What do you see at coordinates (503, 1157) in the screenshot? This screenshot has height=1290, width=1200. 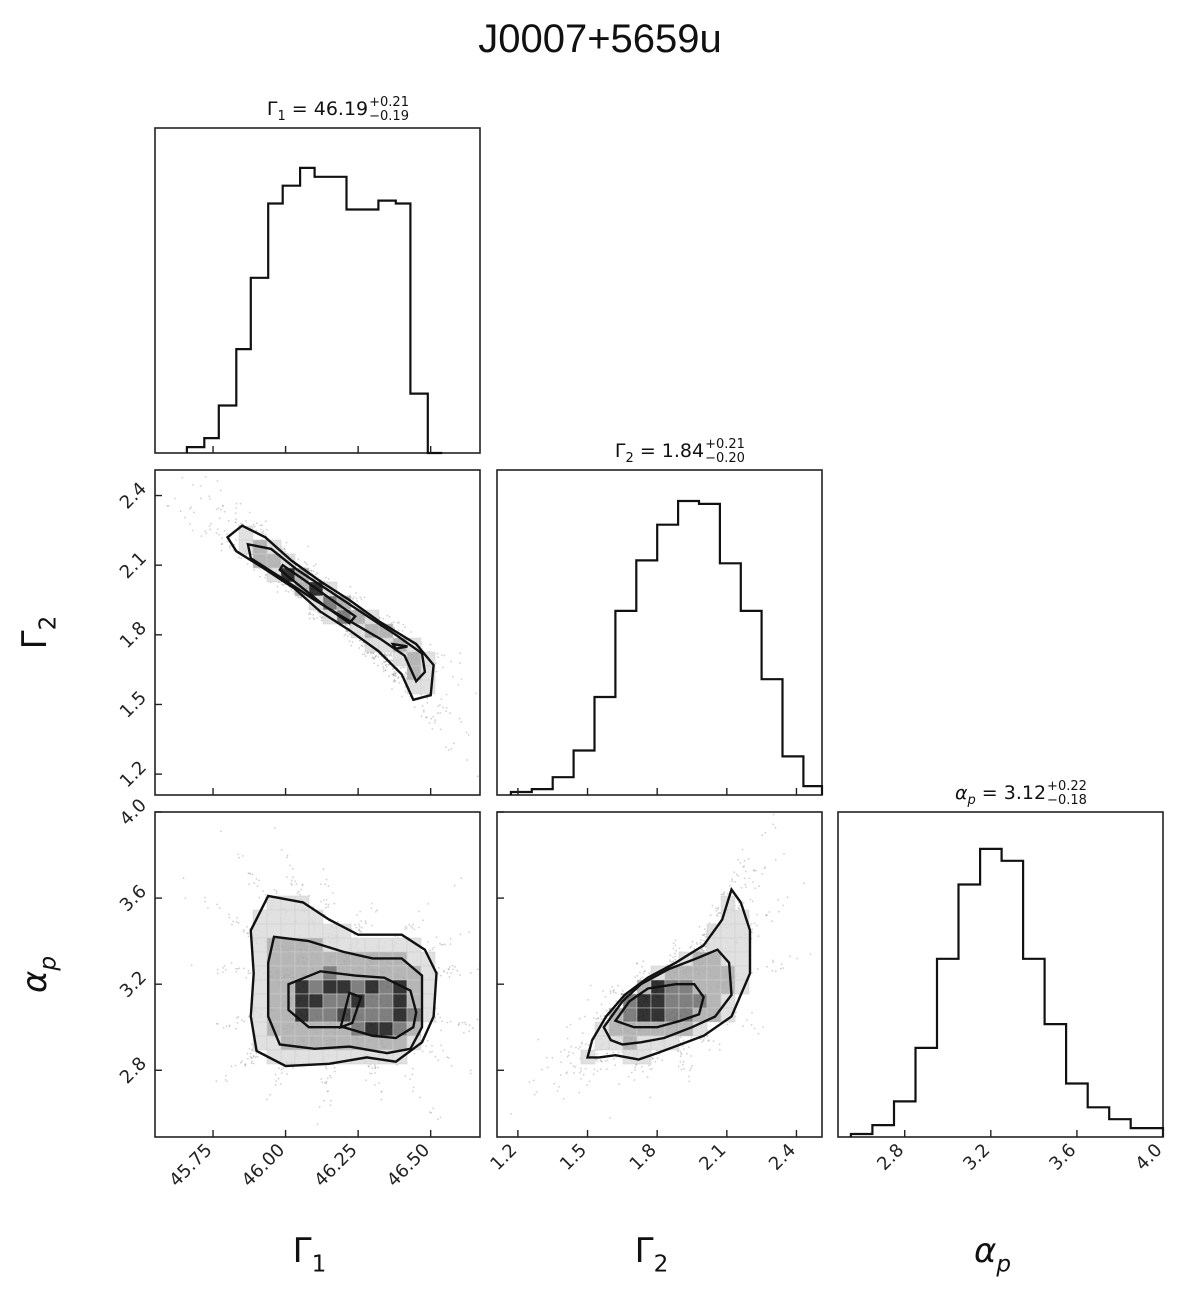 I see `x-tick-label: 1.2` at bounding box center [503, 1157].